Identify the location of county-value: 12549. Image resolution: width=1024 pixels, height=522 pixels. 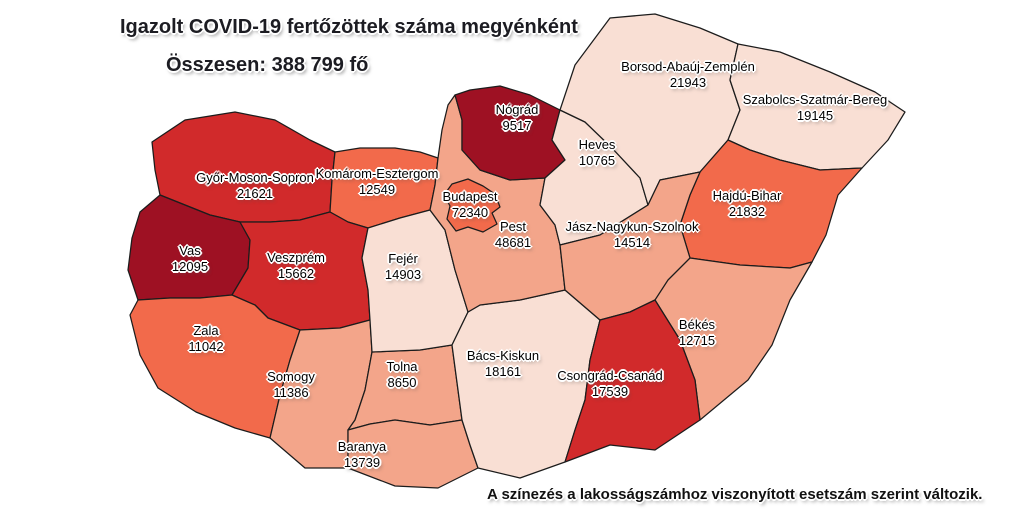
(377, 189).